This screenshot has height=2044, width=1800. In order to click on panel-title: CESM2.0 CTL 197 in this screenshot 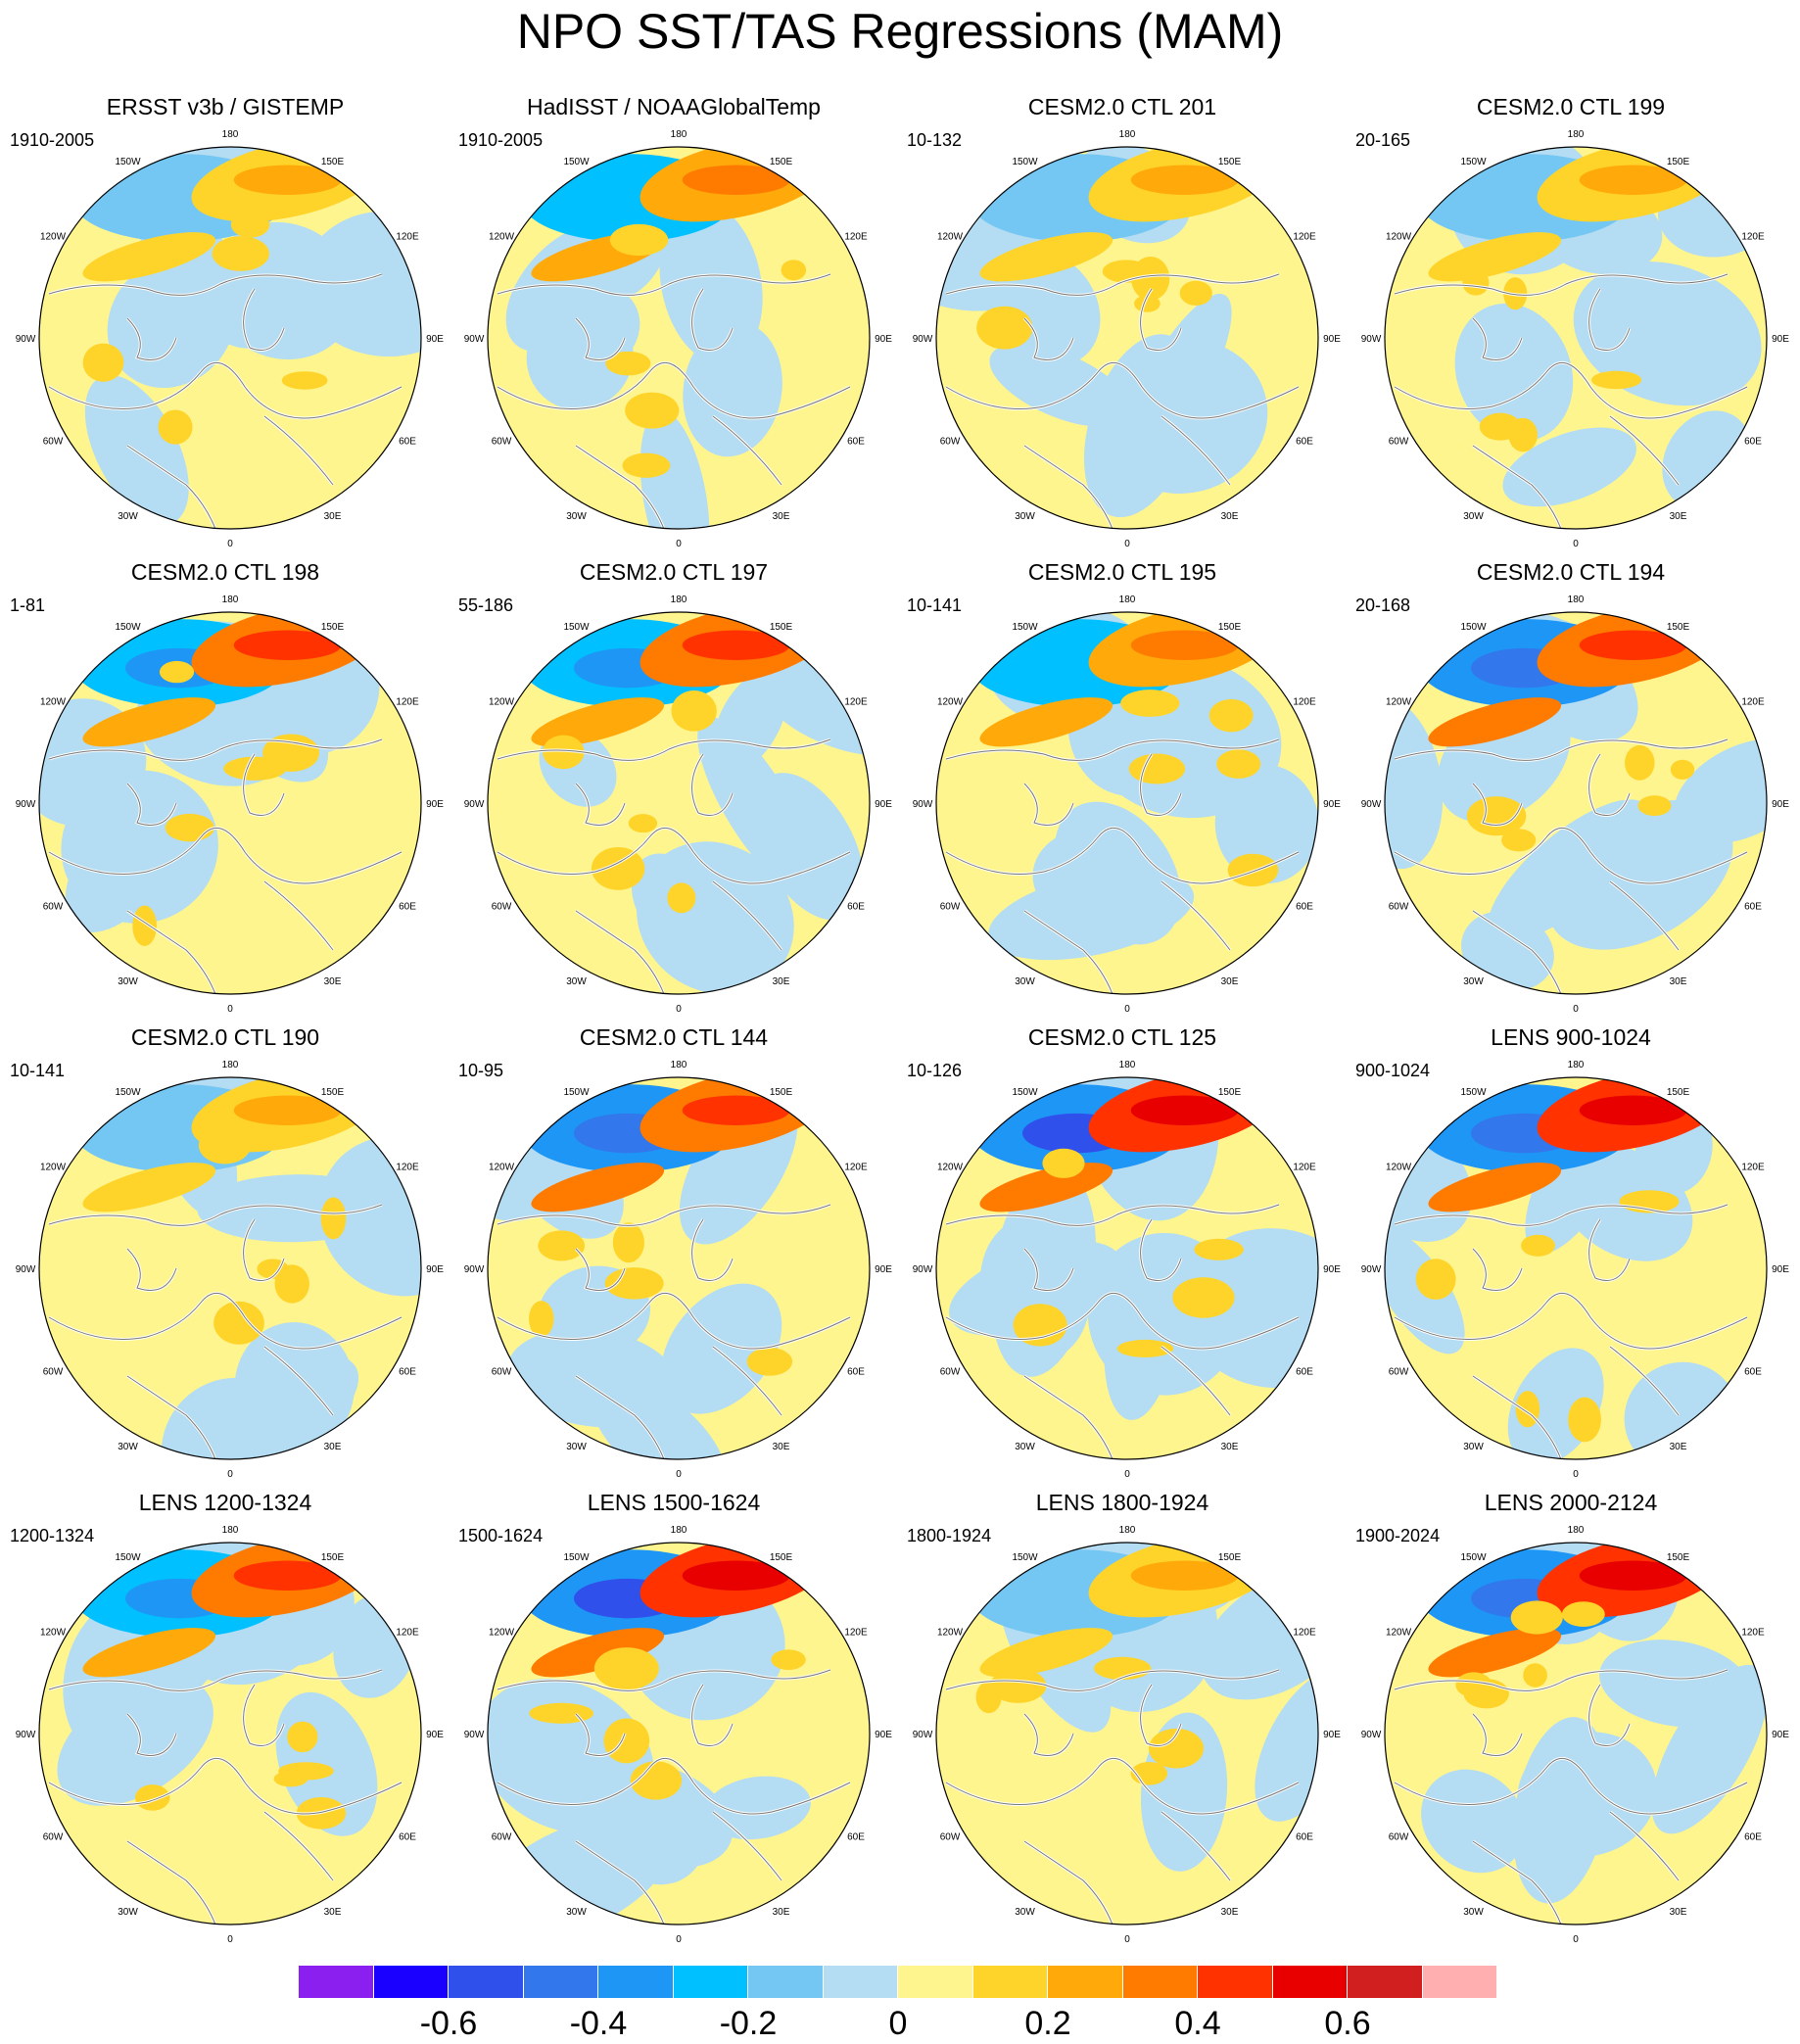, I will do `click(674, 572)`.